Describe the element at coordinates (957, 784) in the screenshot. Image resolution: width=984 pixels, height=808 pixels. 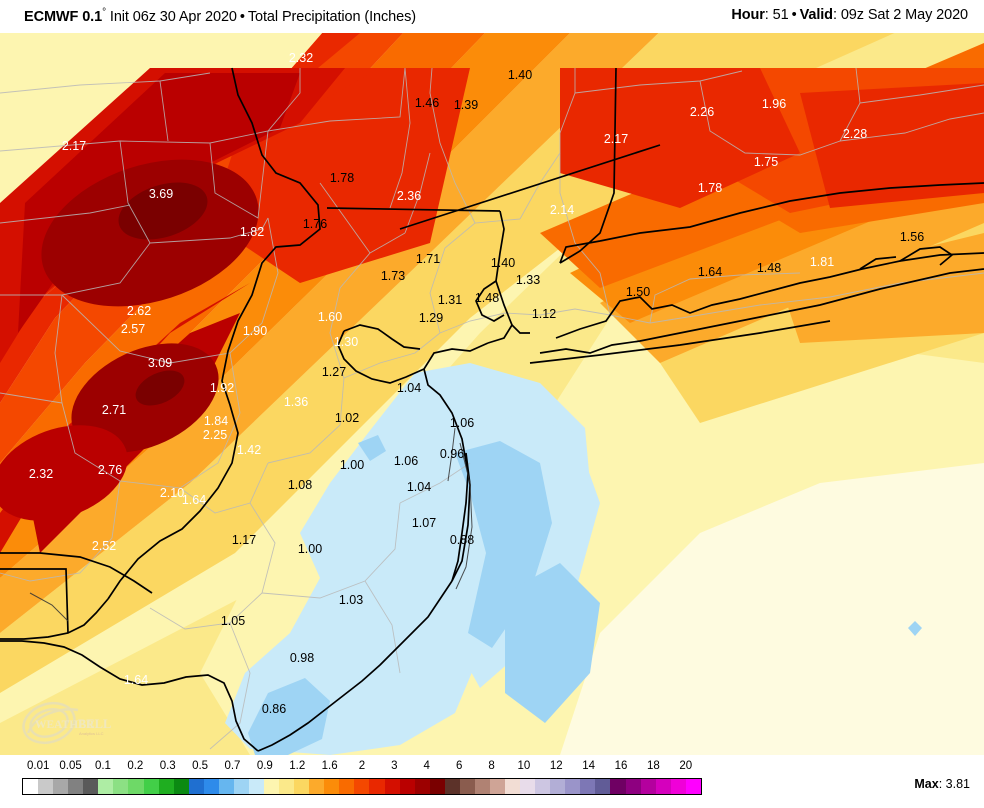
I see `max-value-text: 3.81` at that location.